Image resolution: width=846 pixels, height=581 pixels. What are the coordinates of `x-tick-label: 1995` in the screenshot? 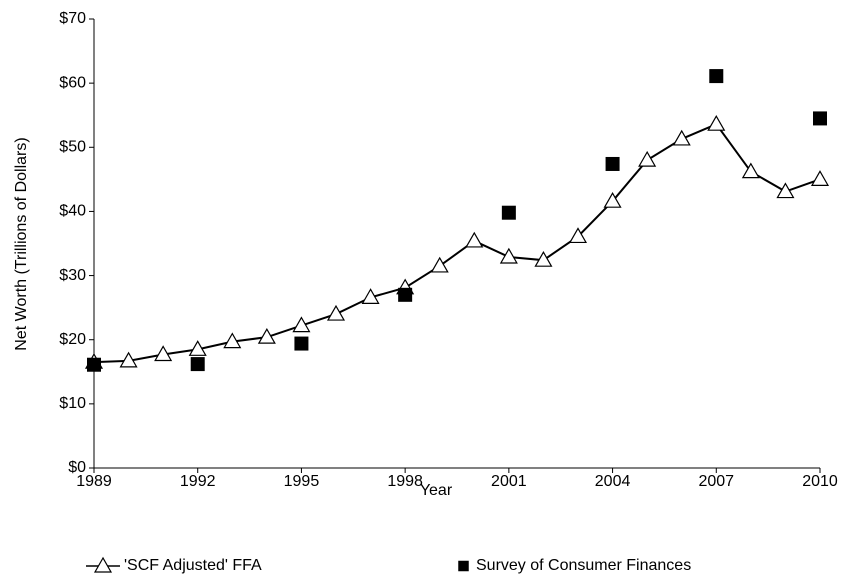 It's located at (302, 481).